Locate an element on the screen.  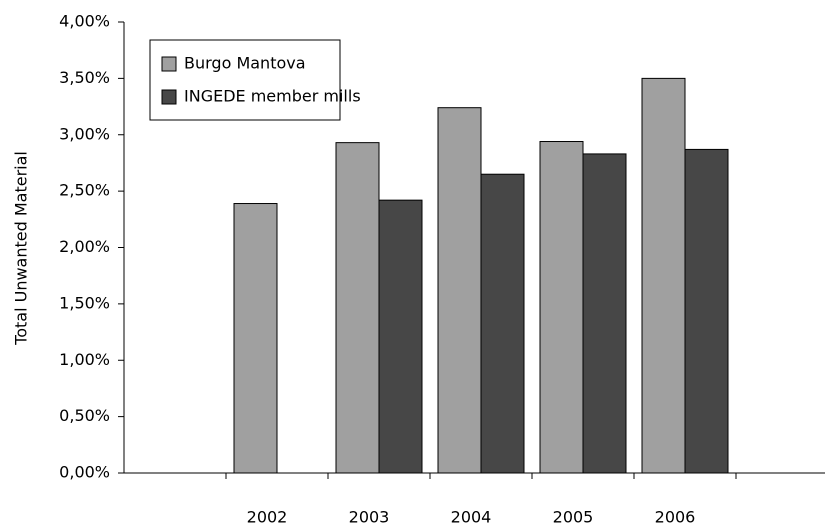
y-tick-label: 3,50% is located at coordinates (84, 77).